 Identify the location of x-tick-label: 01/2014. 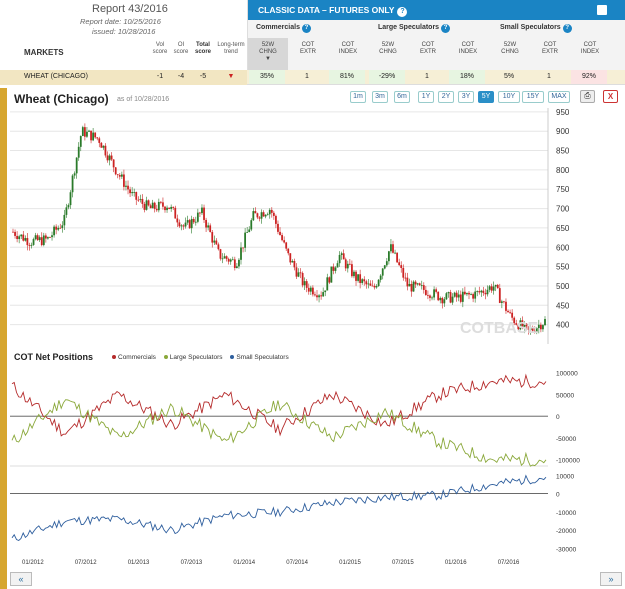
(244, 563).